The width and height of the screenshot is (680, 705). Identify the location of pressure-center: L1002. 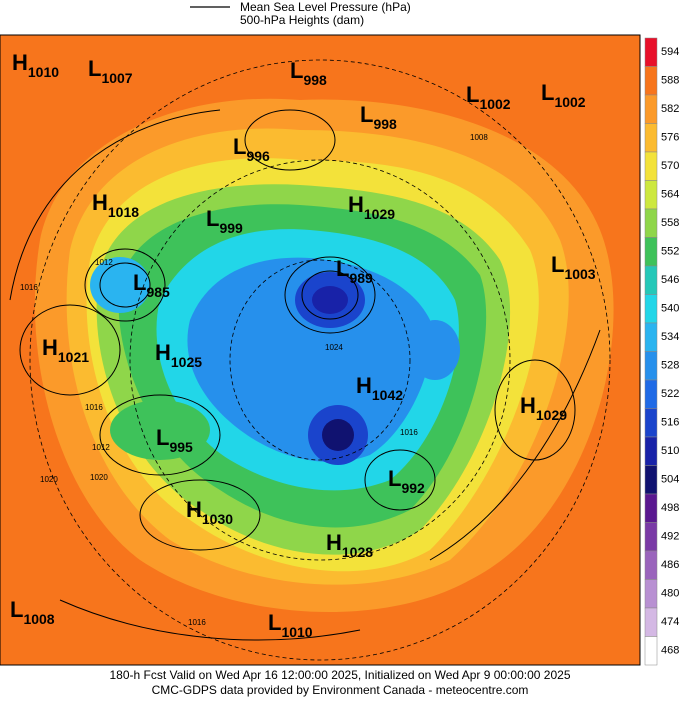
(488, 97).